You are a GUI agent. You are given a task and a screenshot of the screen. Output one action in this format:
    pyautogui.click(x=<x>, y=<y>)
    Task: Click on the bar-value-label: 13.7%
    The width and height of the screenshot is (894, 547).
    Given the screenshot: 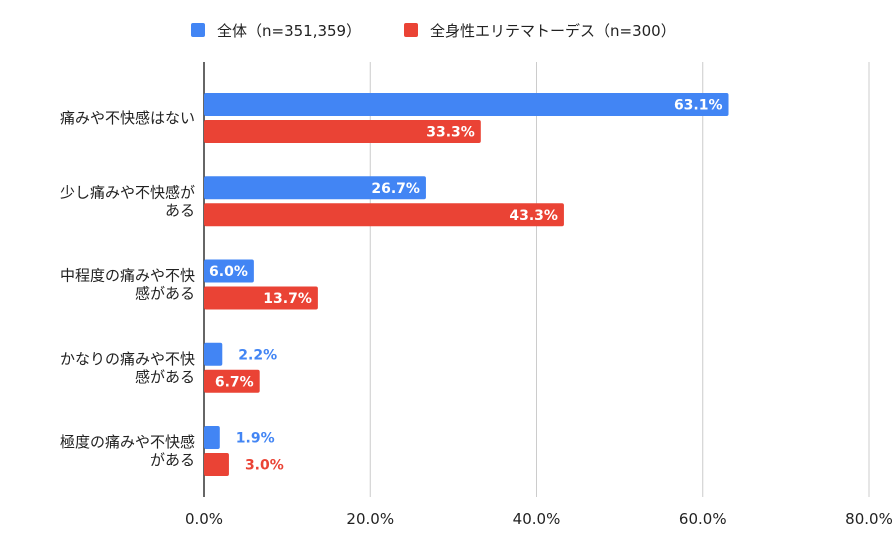 What is the action you would take?
    pyautogui.click(x=287, y=299)
    